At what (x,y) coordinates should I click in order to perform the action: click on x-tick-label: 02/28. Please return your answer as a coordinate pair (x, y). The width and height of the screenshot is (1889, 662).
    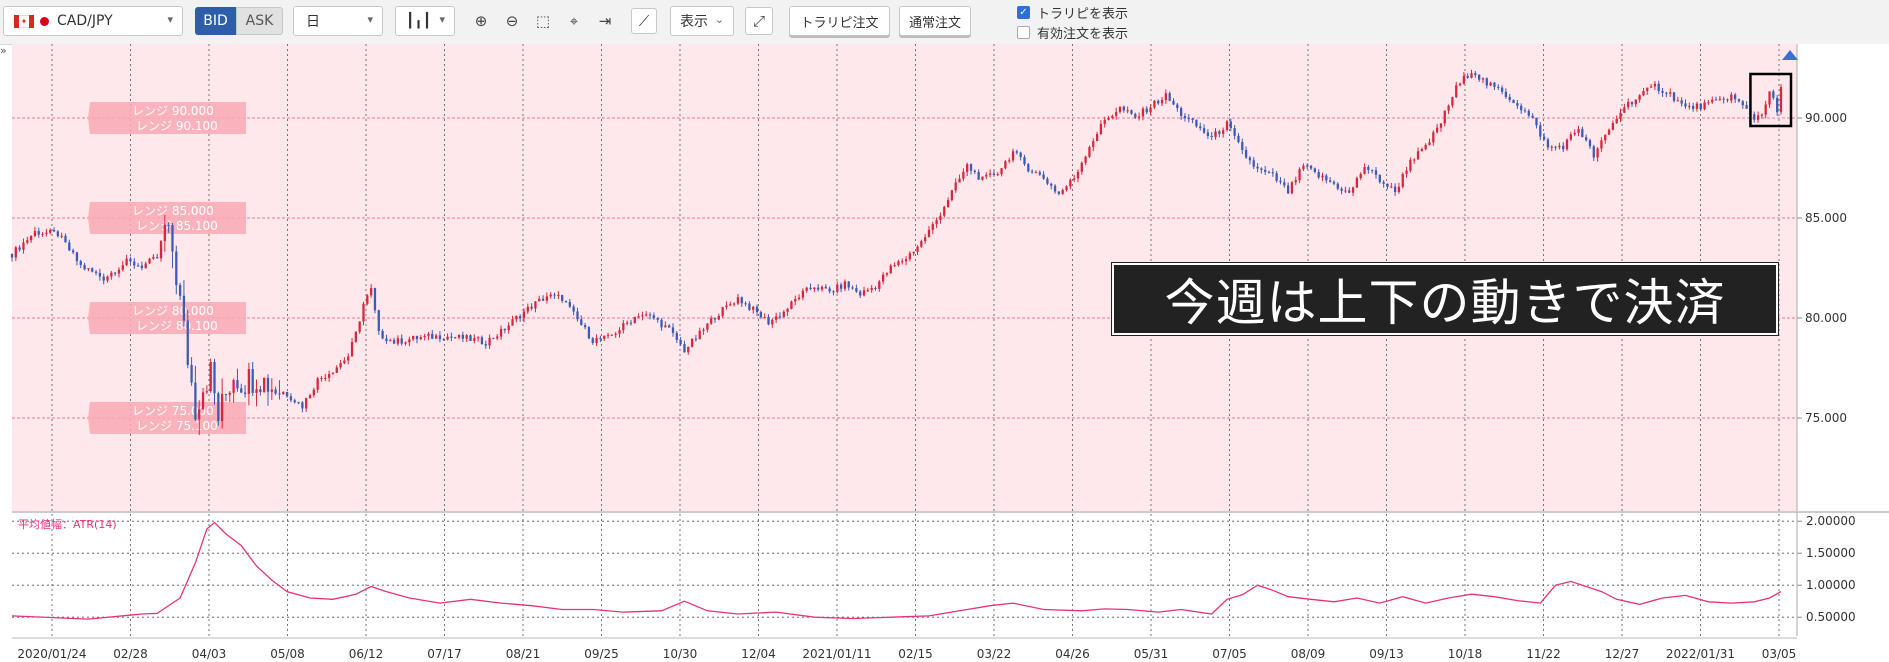
    Looking at the image, I should click on (130, 654).